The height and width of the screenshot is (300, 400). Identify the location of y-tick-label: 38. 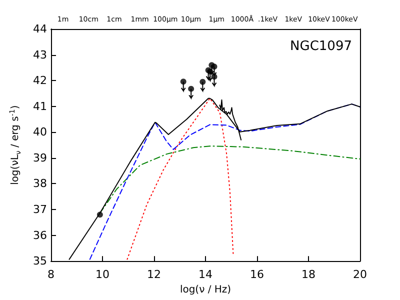
(40, 183).